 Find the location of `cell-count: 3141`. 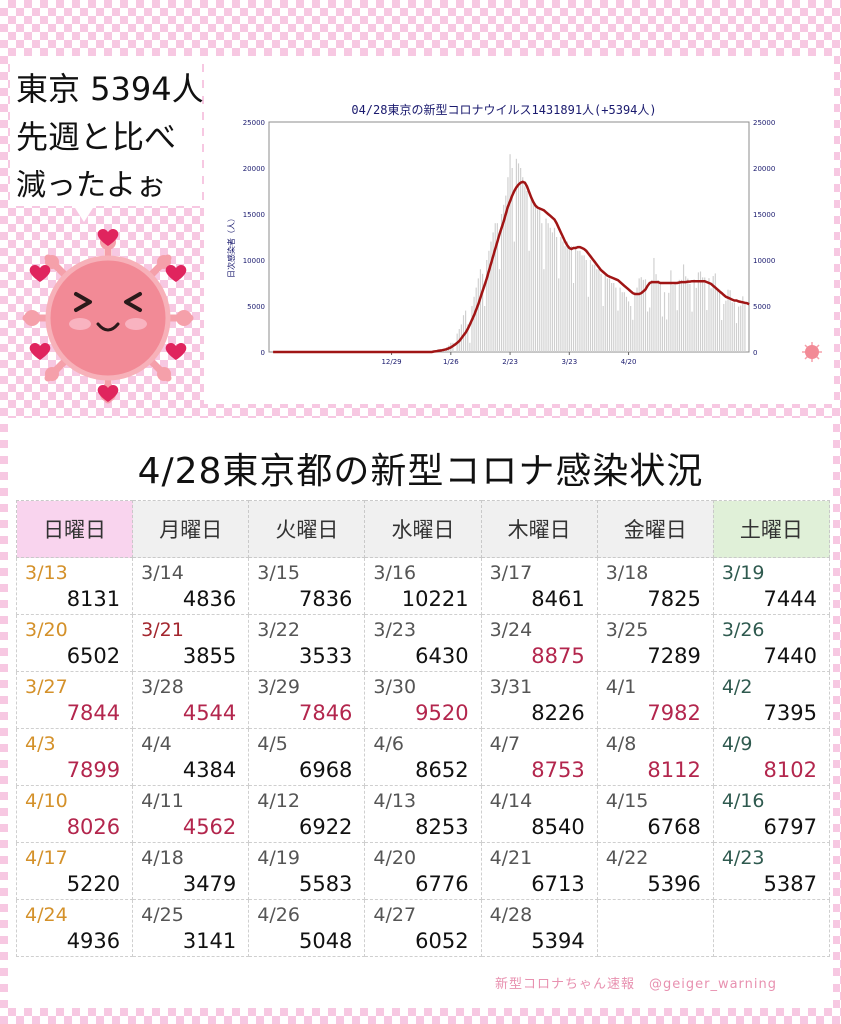

cell-count: 3141 is located at coordinates (209, 941).